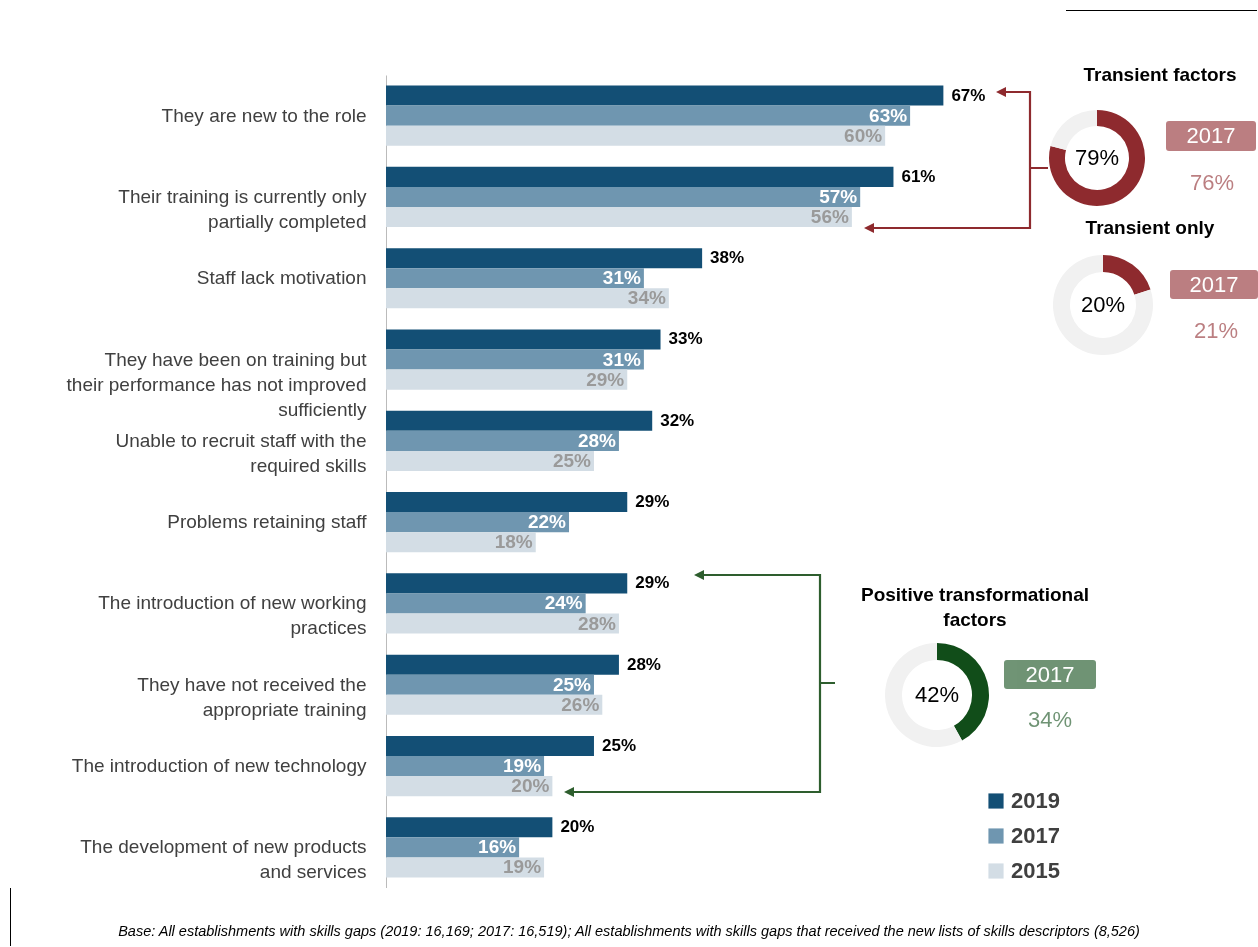  I want to click on data-label: 34%, so click(646, 298).